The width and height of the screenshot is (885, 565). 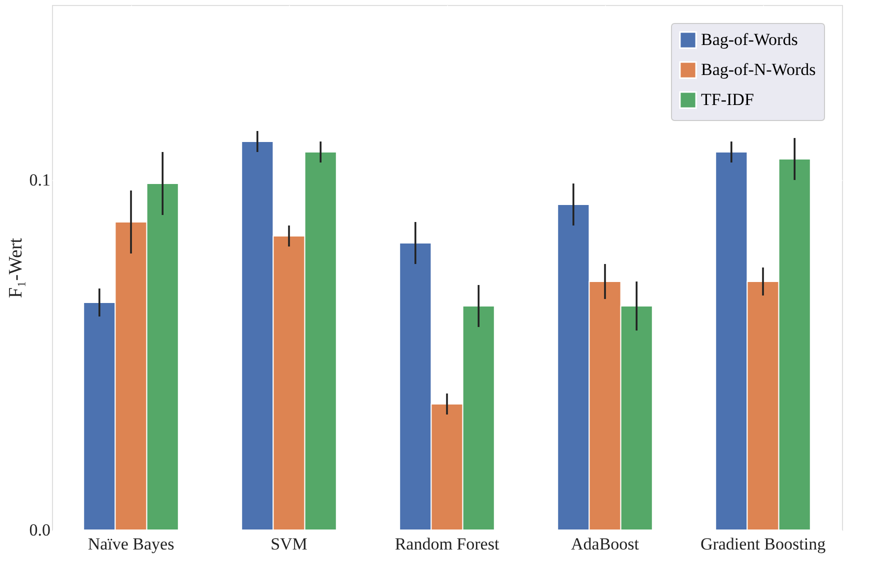 I want to click on x-tick-label: Random Forest, so click(x=447, y=544).